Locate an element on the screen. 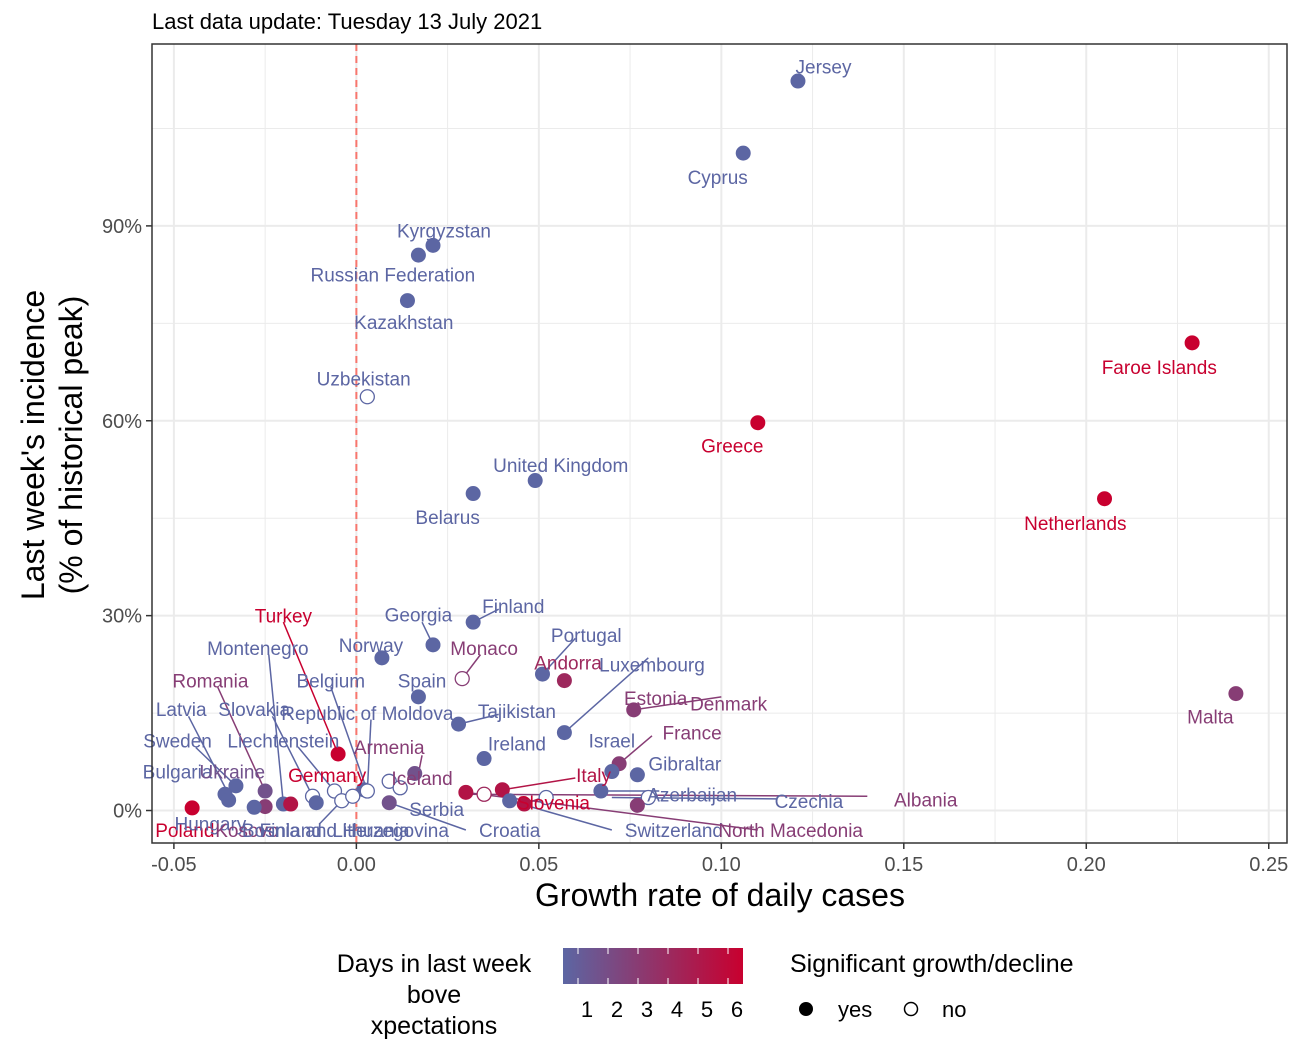 The height and width of the screenshot is (1062, 1299). point-label: Romania is located at coordinates (210, 682).